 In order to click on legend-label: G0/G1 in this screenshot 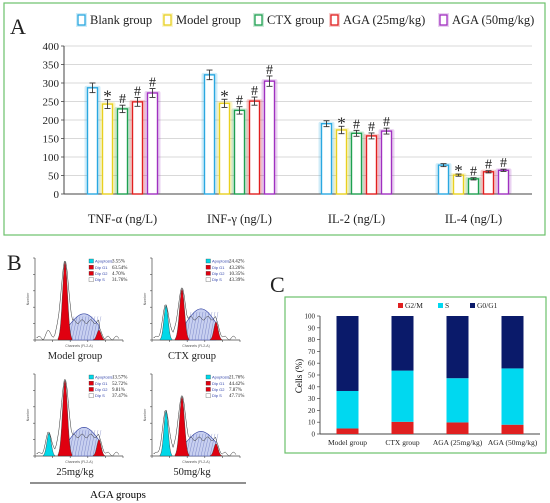, I will do `click(487, 305)`.